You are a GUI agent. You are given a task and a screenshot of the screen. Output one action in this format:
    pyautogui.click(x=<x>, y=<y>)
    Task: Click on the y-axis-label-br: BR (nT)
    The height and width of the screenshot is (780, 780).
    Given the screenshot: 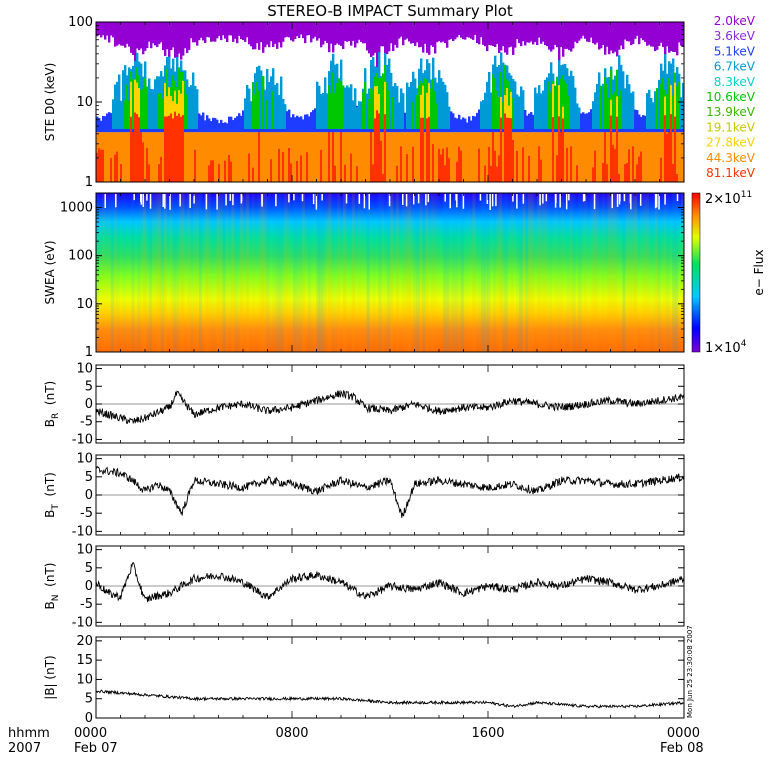 What is the action you would take?
    pyautogui.click(x=52, y=404)
    